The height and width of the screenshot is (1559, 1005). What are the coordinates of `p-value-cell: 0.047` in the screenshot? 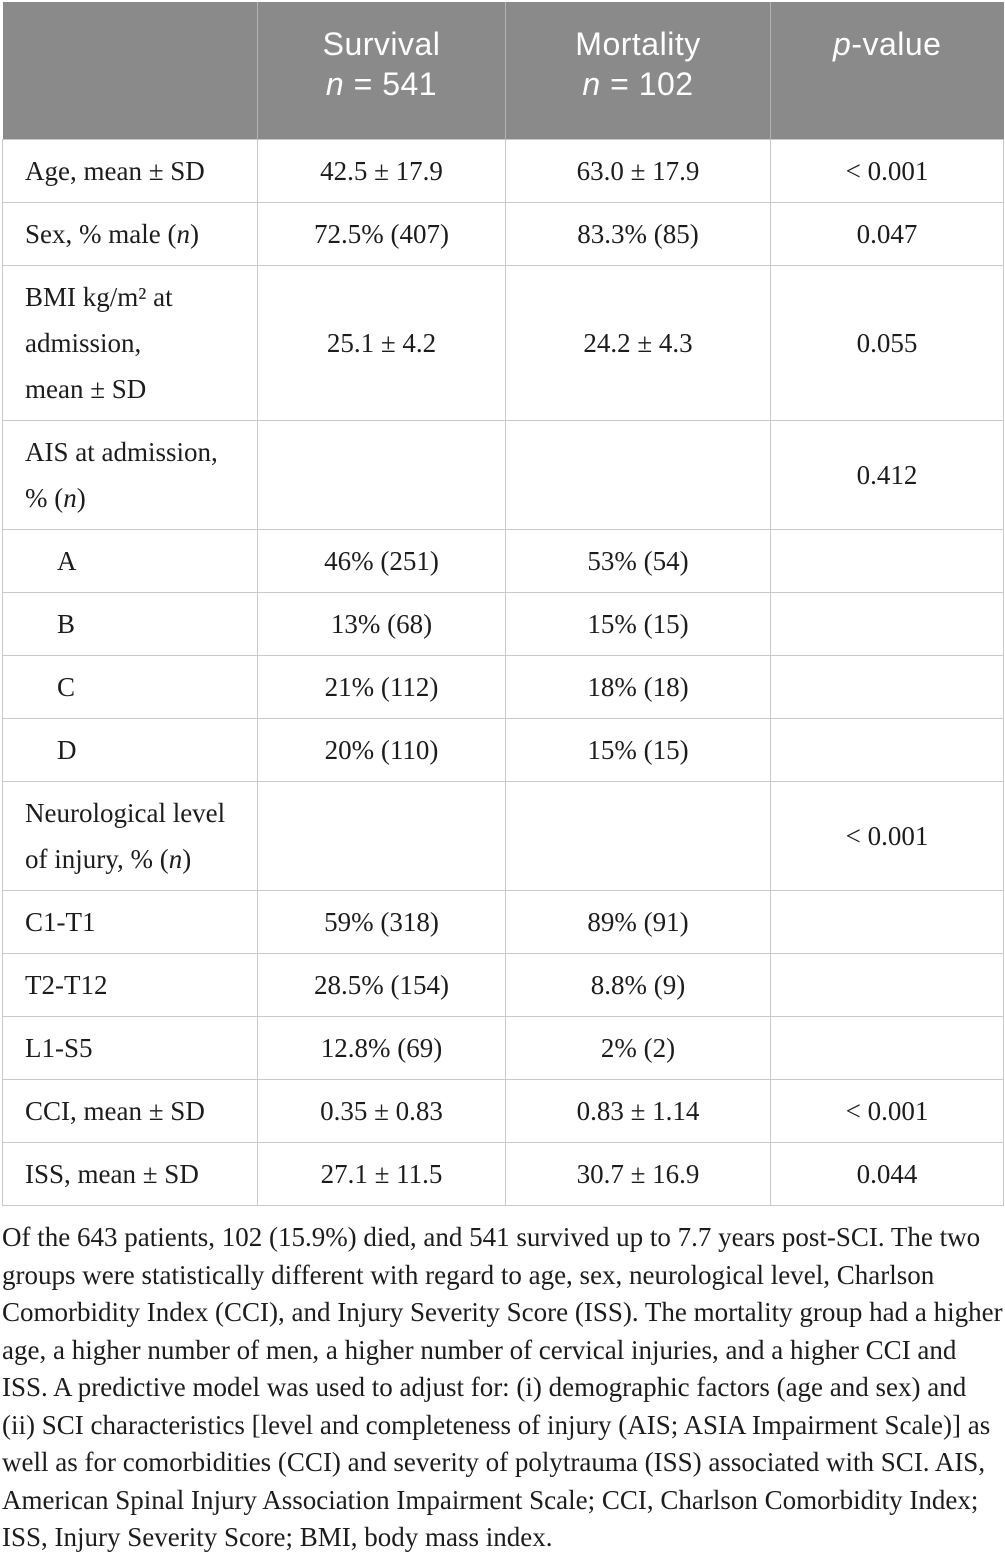 It's located at (887, 234).